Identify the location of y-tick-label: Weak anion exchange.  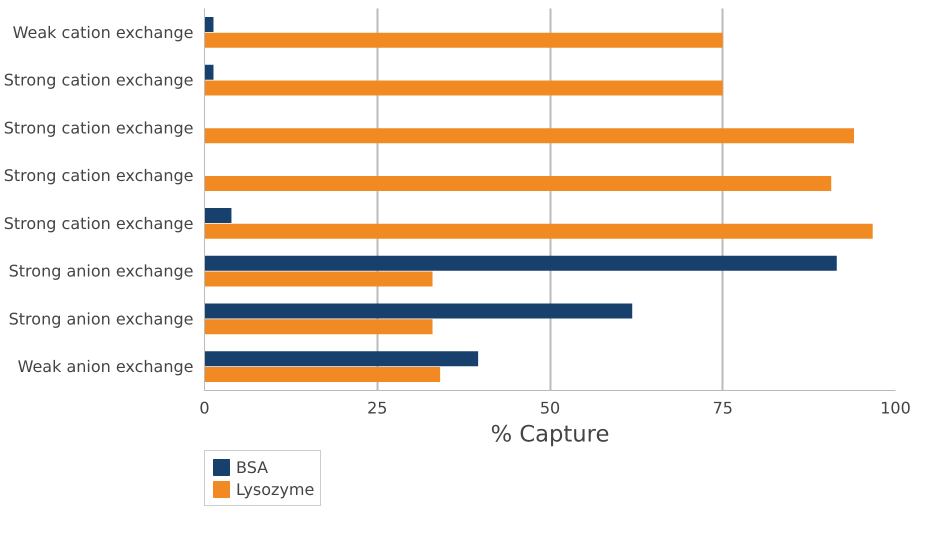
(106, 366).